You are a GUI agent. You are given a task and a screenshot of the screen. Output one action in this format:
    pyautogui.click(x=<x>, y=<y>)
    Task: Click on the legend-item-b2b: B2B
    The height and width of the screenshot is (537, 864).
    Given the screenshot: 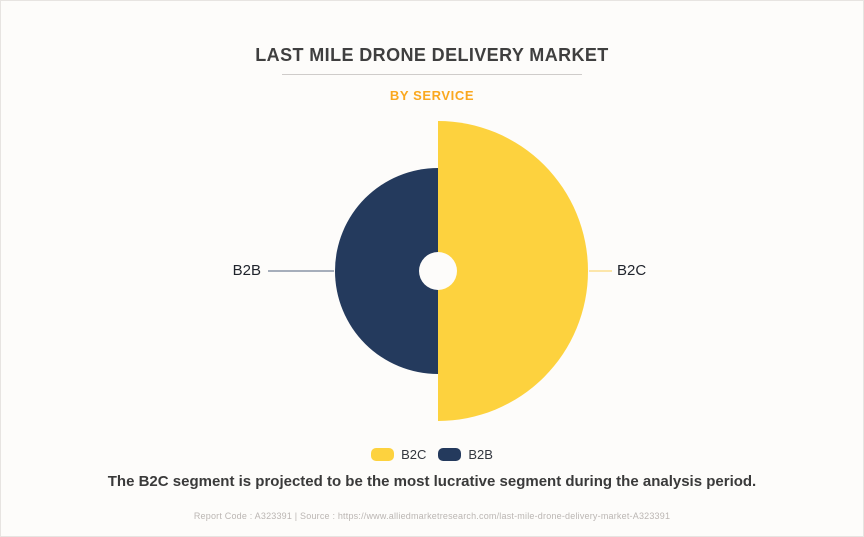 What is the action you would take?
    pyautogui.click(x=465, y=454)
    